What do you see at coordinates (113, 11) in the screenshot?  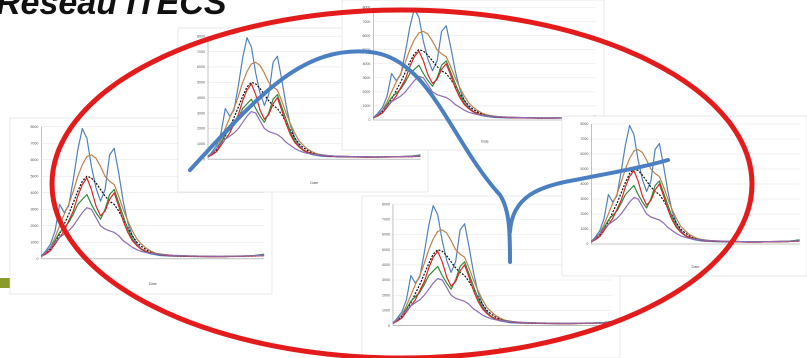 I see `slide-heading: Réseau ITECS` at bounding box center [113, 11].